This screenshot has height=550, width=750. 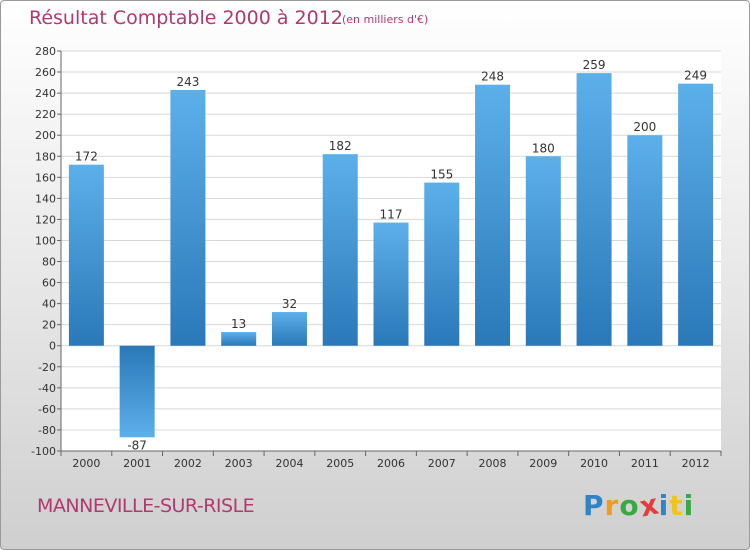 What do you see at coordinates (43, 451) in the screenshot?
I see `y-tick-label: -100` at bounding box center [43, 451].